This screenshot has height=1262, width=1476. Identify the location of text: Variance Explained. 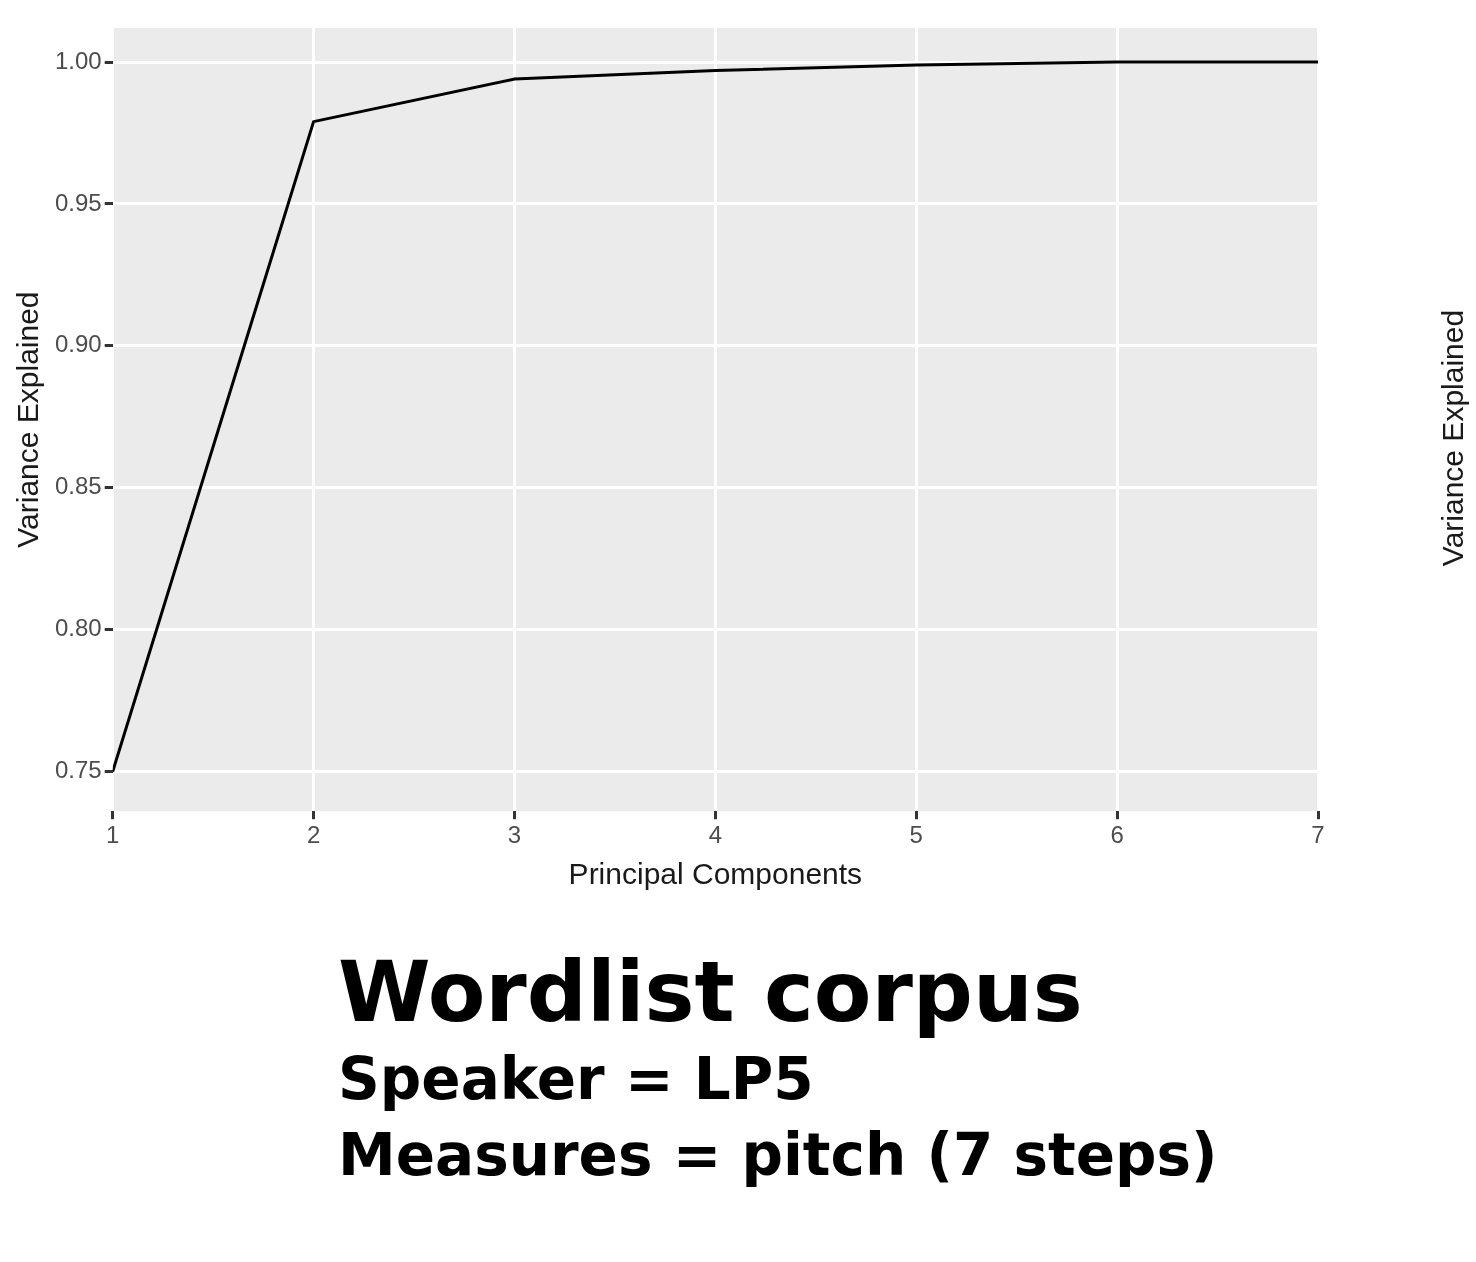
(1453, 438).